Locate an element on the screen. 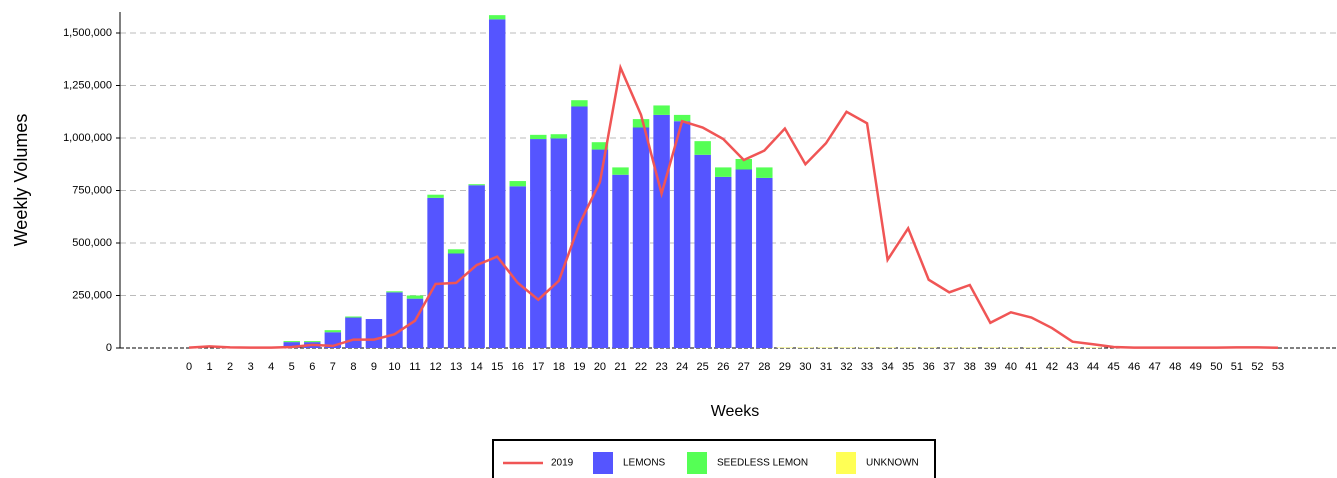  x-tick-label: 4 is located at coordinates (271, 367).